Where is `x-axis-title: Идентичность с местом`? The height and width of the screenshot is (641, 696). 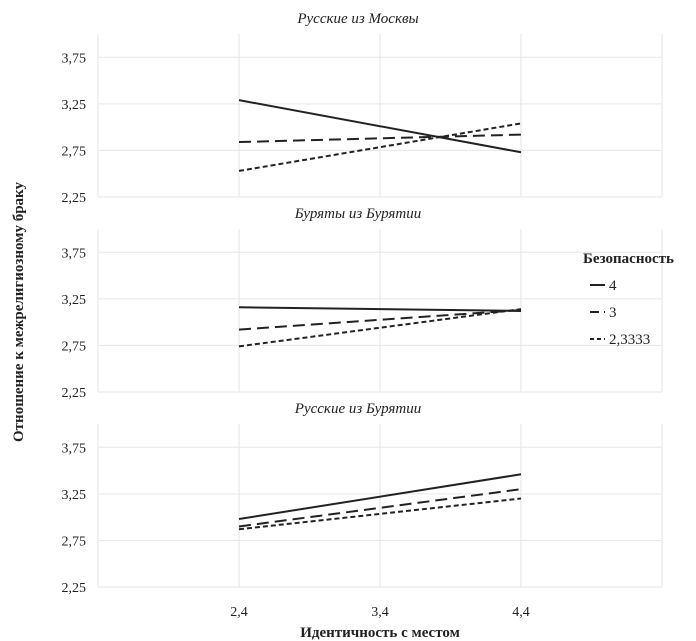 x-axis-title: Идентичность с местом is located at coordinates (380, 633).